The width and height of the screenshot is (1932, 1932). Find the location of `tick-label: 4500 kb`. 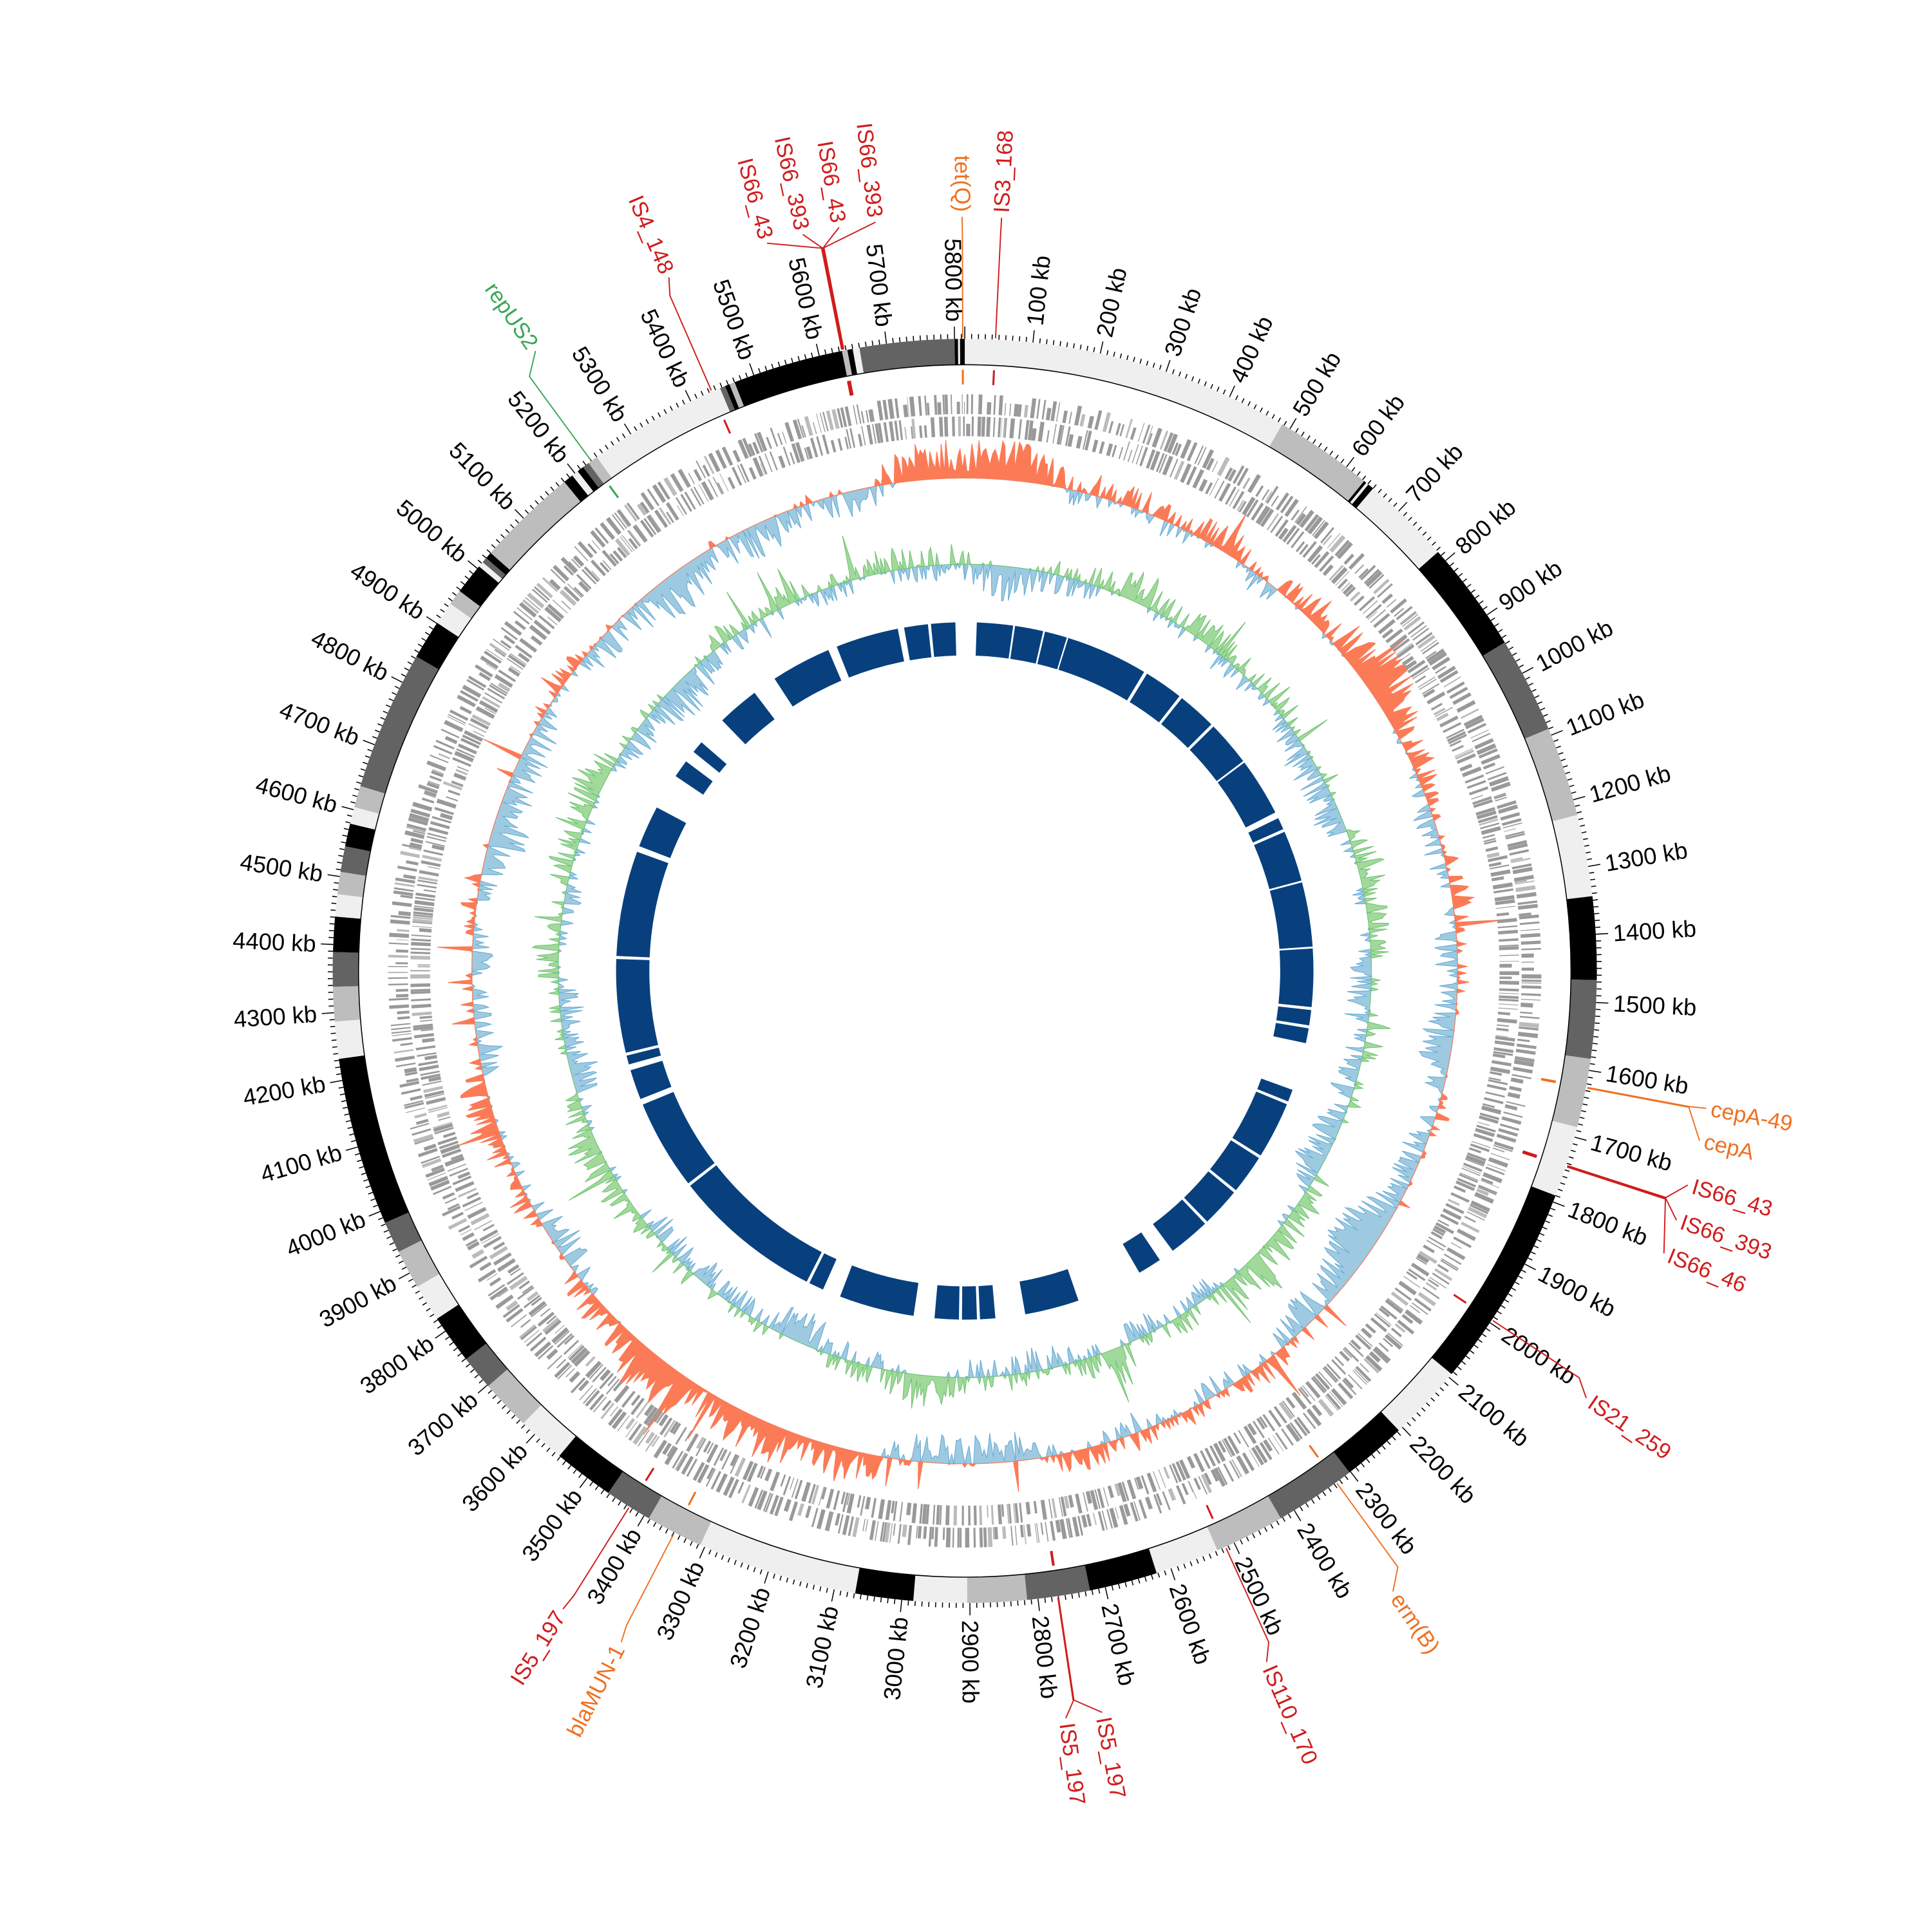

tick-label: 4500 kb is located at coordinates (281, 868).